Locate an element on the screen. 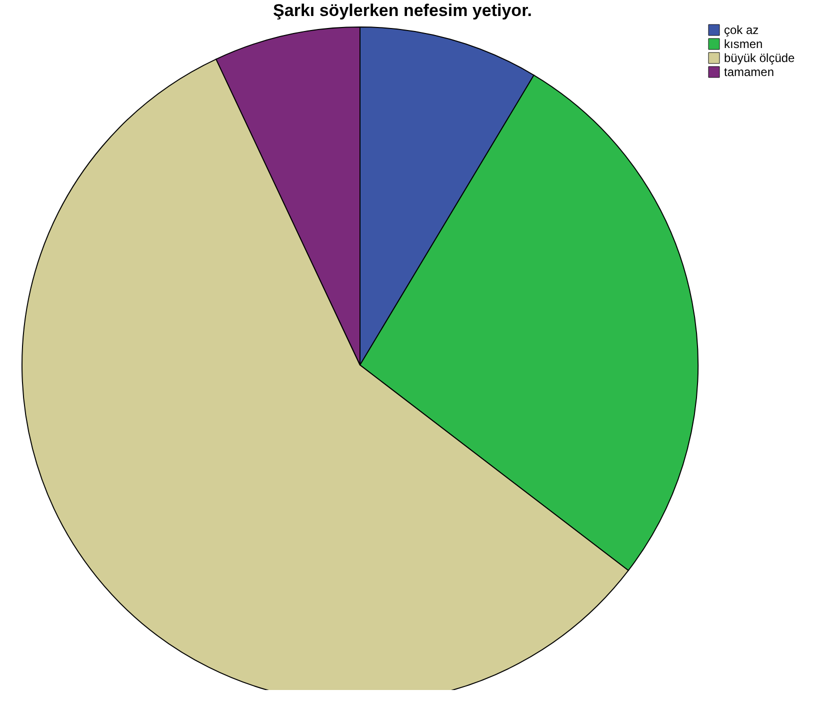 The height and width of the screenshot is (713, 821). chart-title: Şarkı söylerken nefesim yetiyor. is located at coordinates (402, 10).